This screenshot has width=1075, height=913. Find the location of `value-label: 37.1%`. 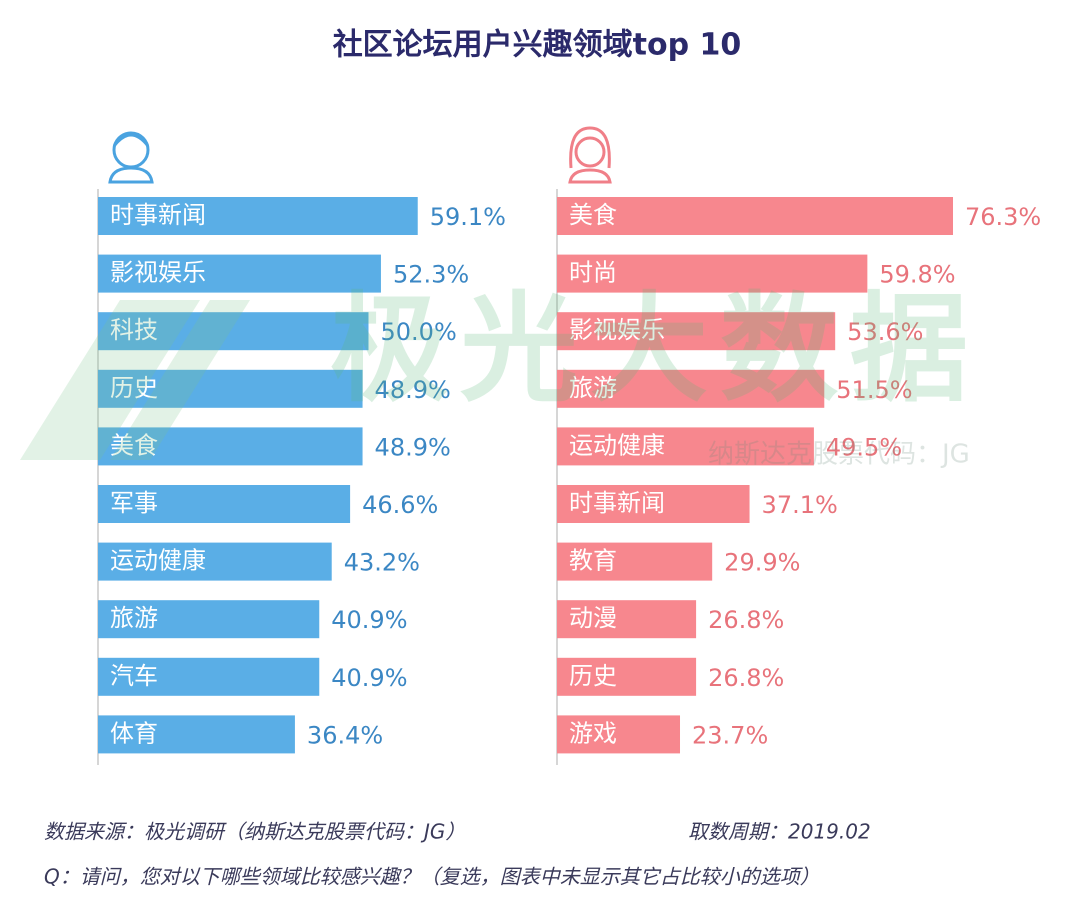

value-label: 37.1% is located at coordinates (800, 505).